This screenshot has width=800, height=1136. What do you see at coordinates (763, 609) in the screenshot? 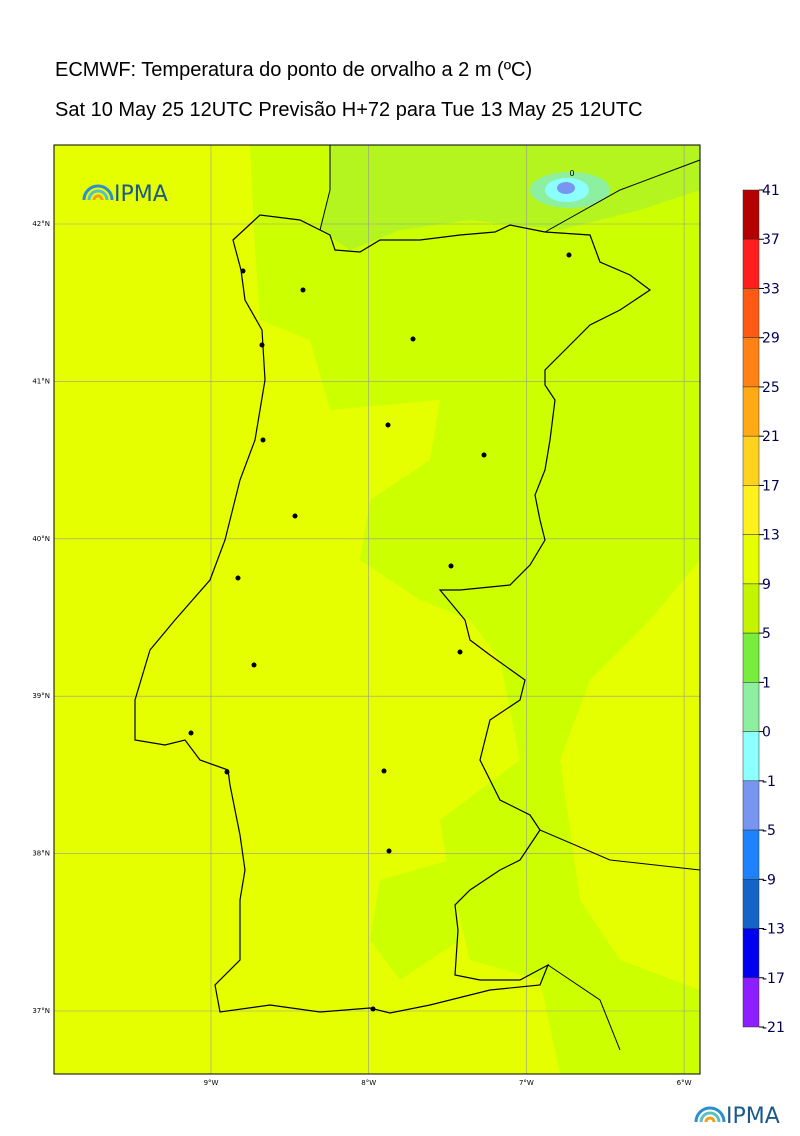
I see `colorbar: 41 37 33 29 25 21 17 13 9 5 1 0 -1 -5 -9 -13 -17 -21` at bounding box center [763, 609].